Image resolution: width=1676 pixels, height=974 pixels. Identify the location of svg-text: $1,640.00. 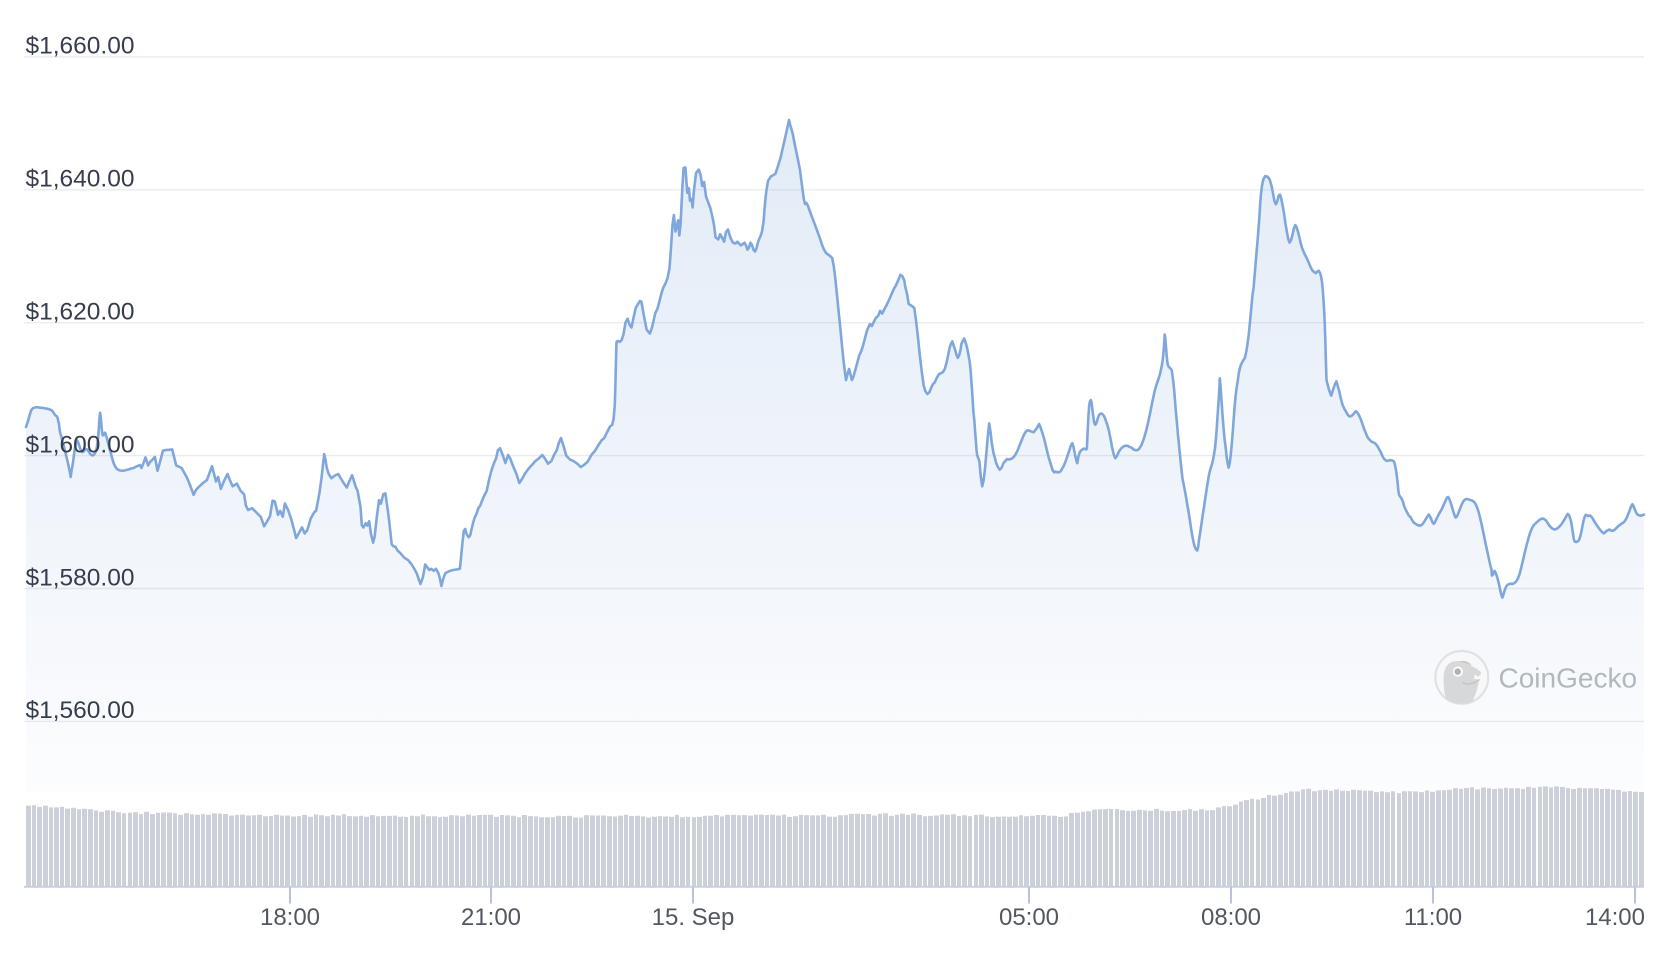
(80, 179).